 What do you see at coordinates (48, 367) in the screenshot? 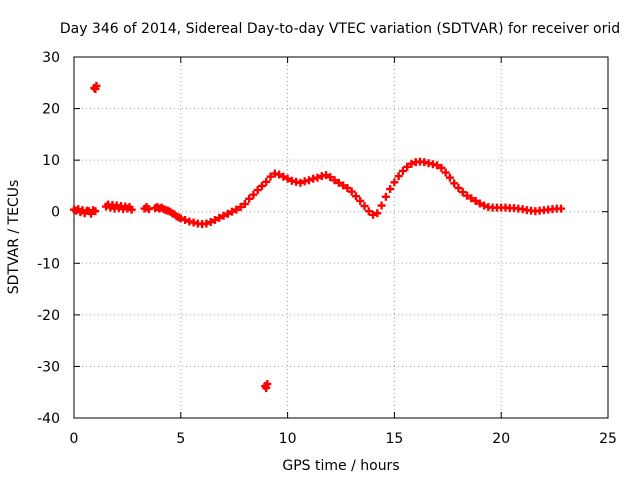
I see `y-tick-label: -30` at bounding box center [48, 367].